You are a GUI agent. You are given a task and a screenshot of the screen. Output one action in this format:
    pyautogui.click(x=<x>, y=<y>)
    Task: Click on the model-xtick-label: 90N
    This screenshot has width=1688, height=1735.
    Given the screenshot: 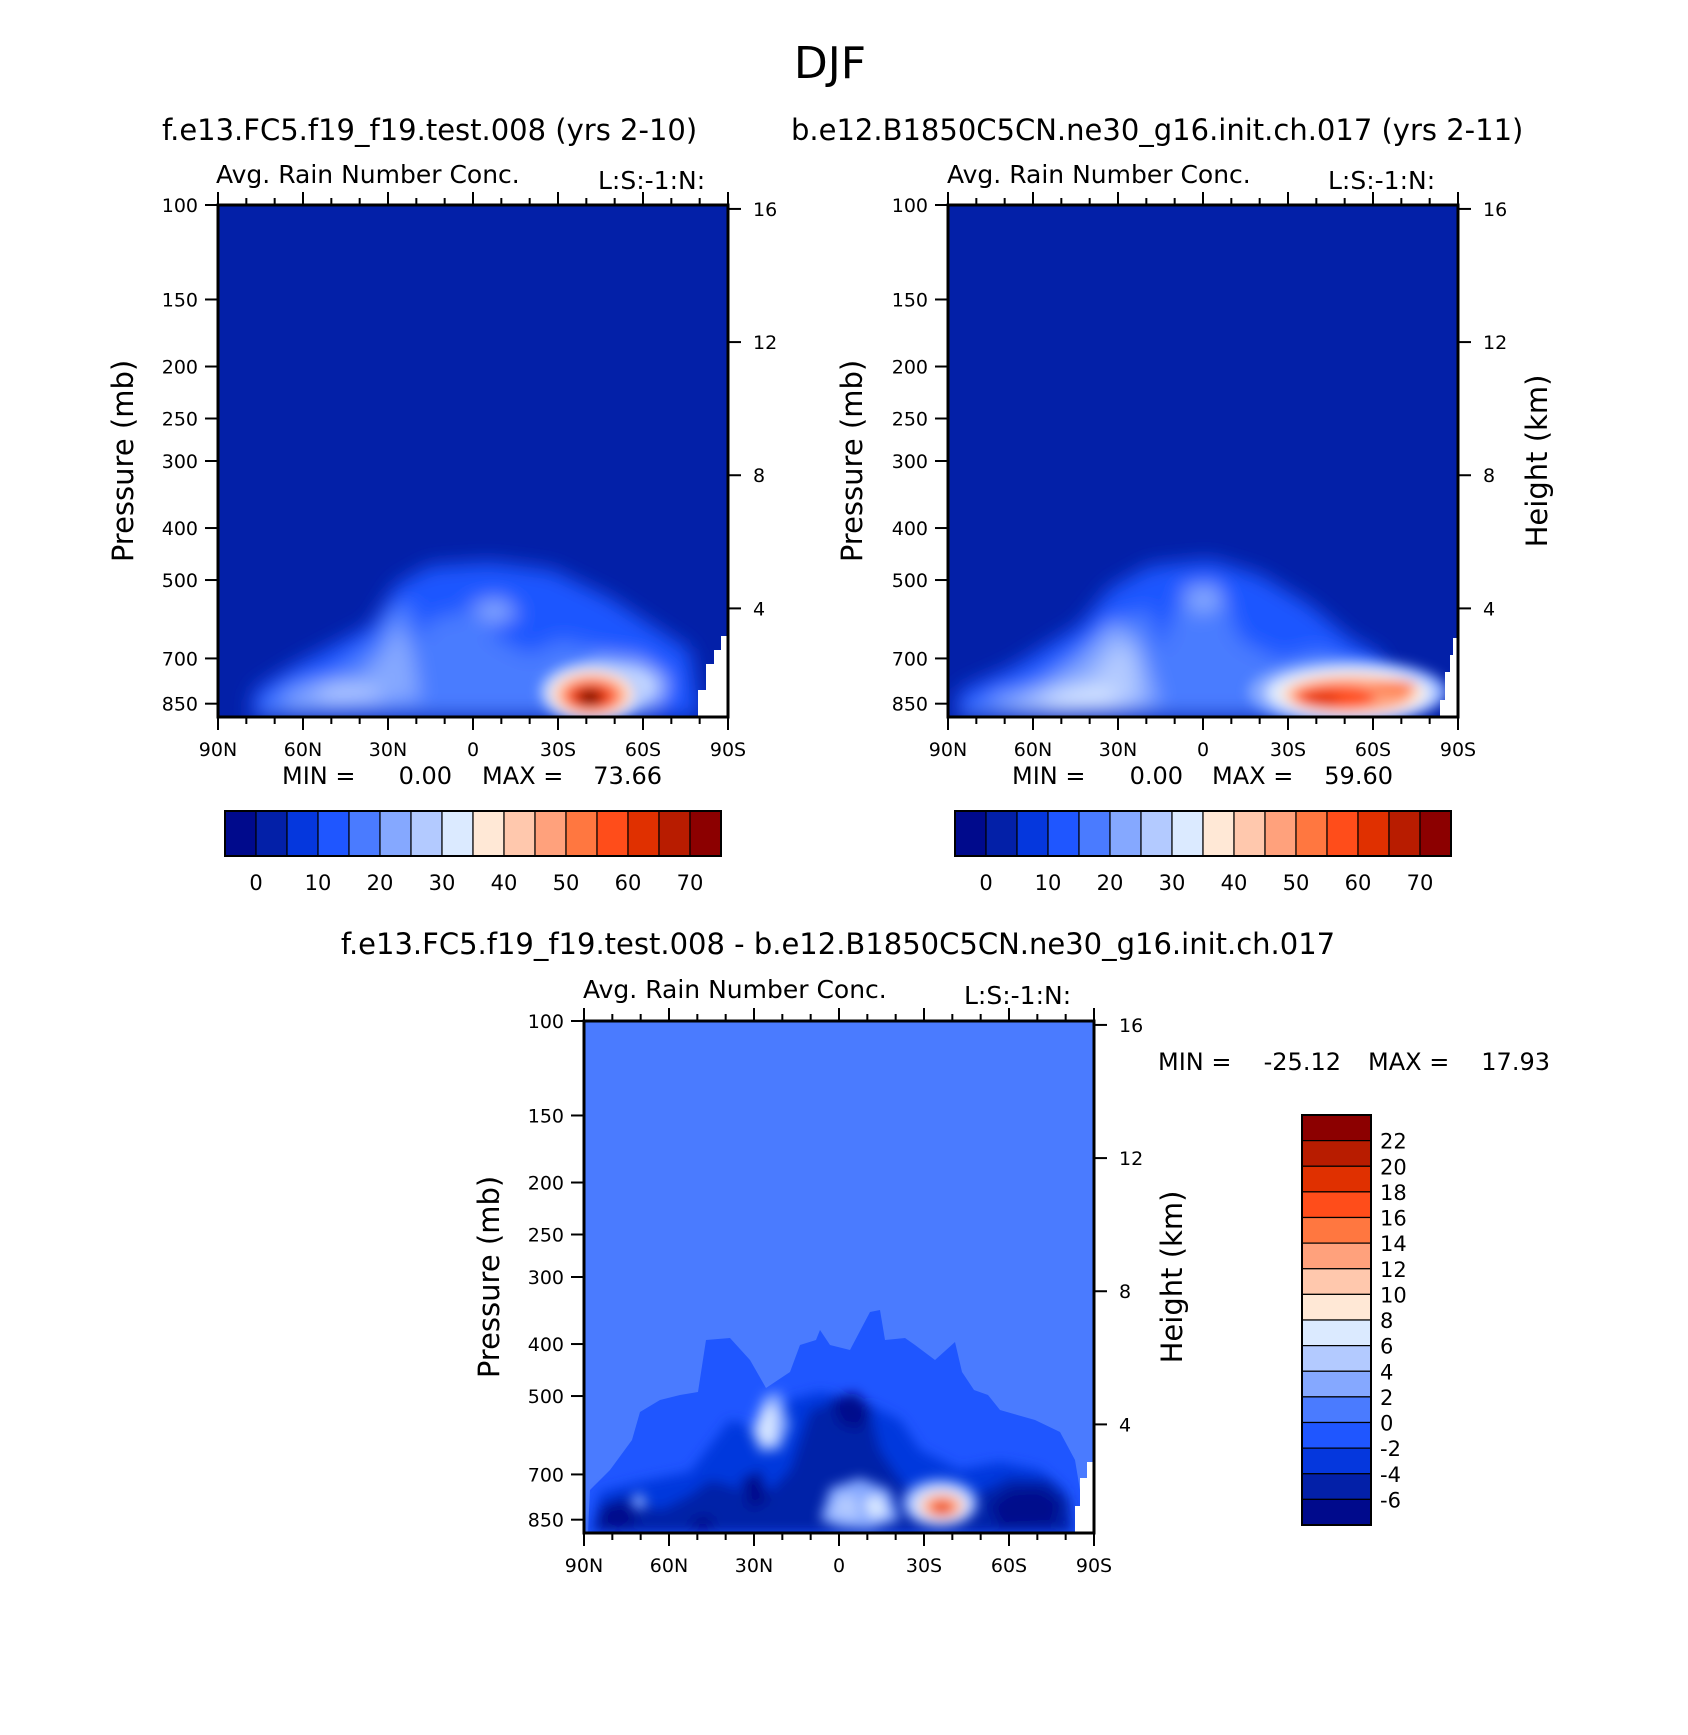 What is the action you would take?
    pyautogui.click(x=218, y=750)
    